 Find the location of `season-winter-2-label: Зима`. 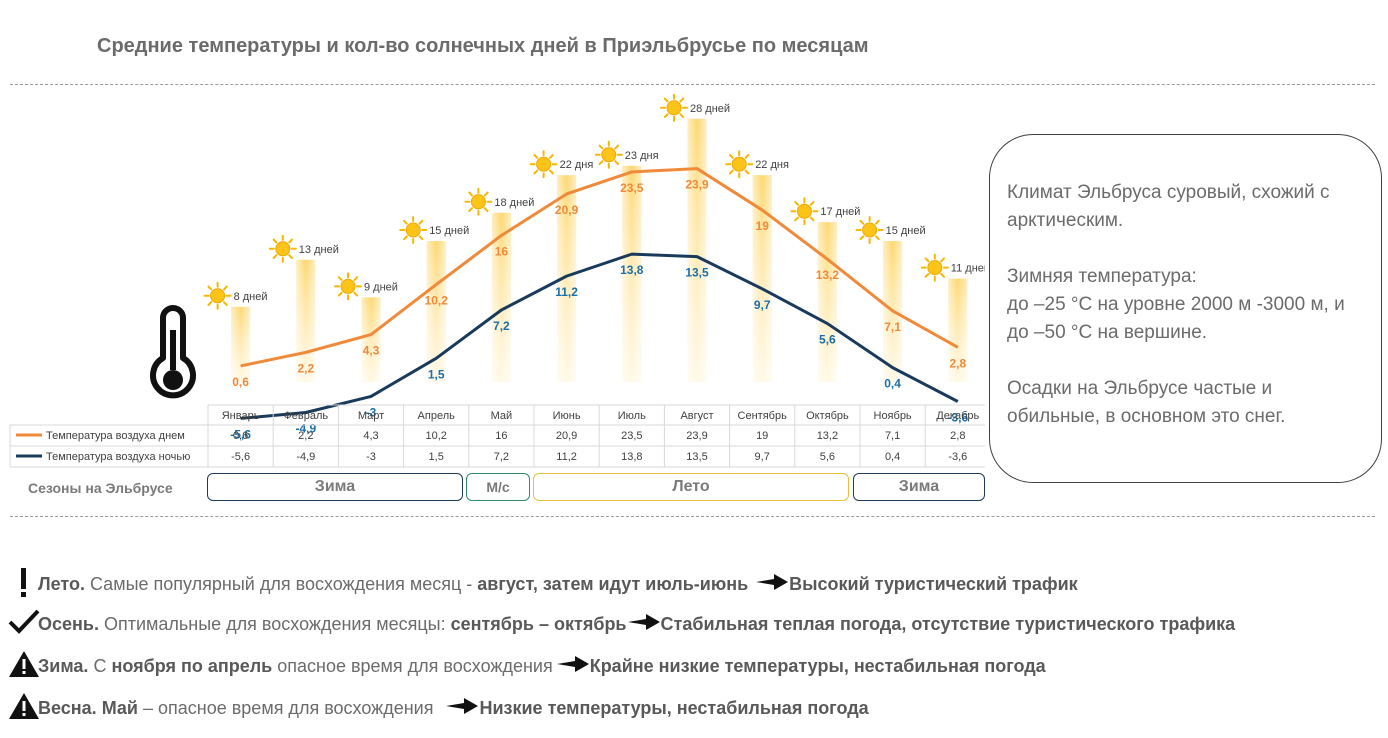

season-winter-2-label: Зима is located at coordinates (919, 486).